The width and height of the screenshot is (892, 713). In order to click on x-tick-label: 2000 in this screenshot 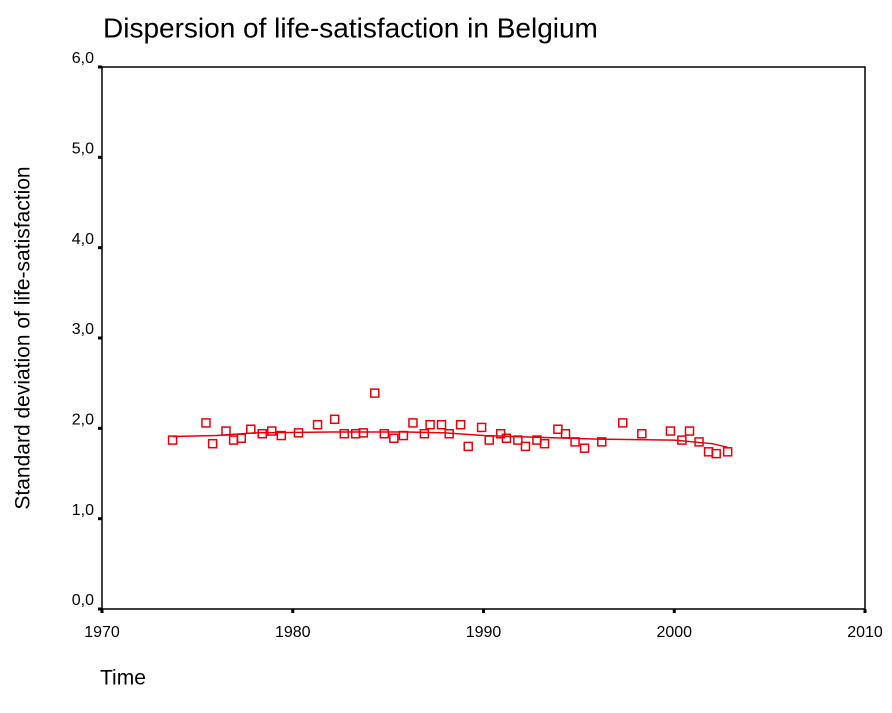, I will do `click(674, 632)`.